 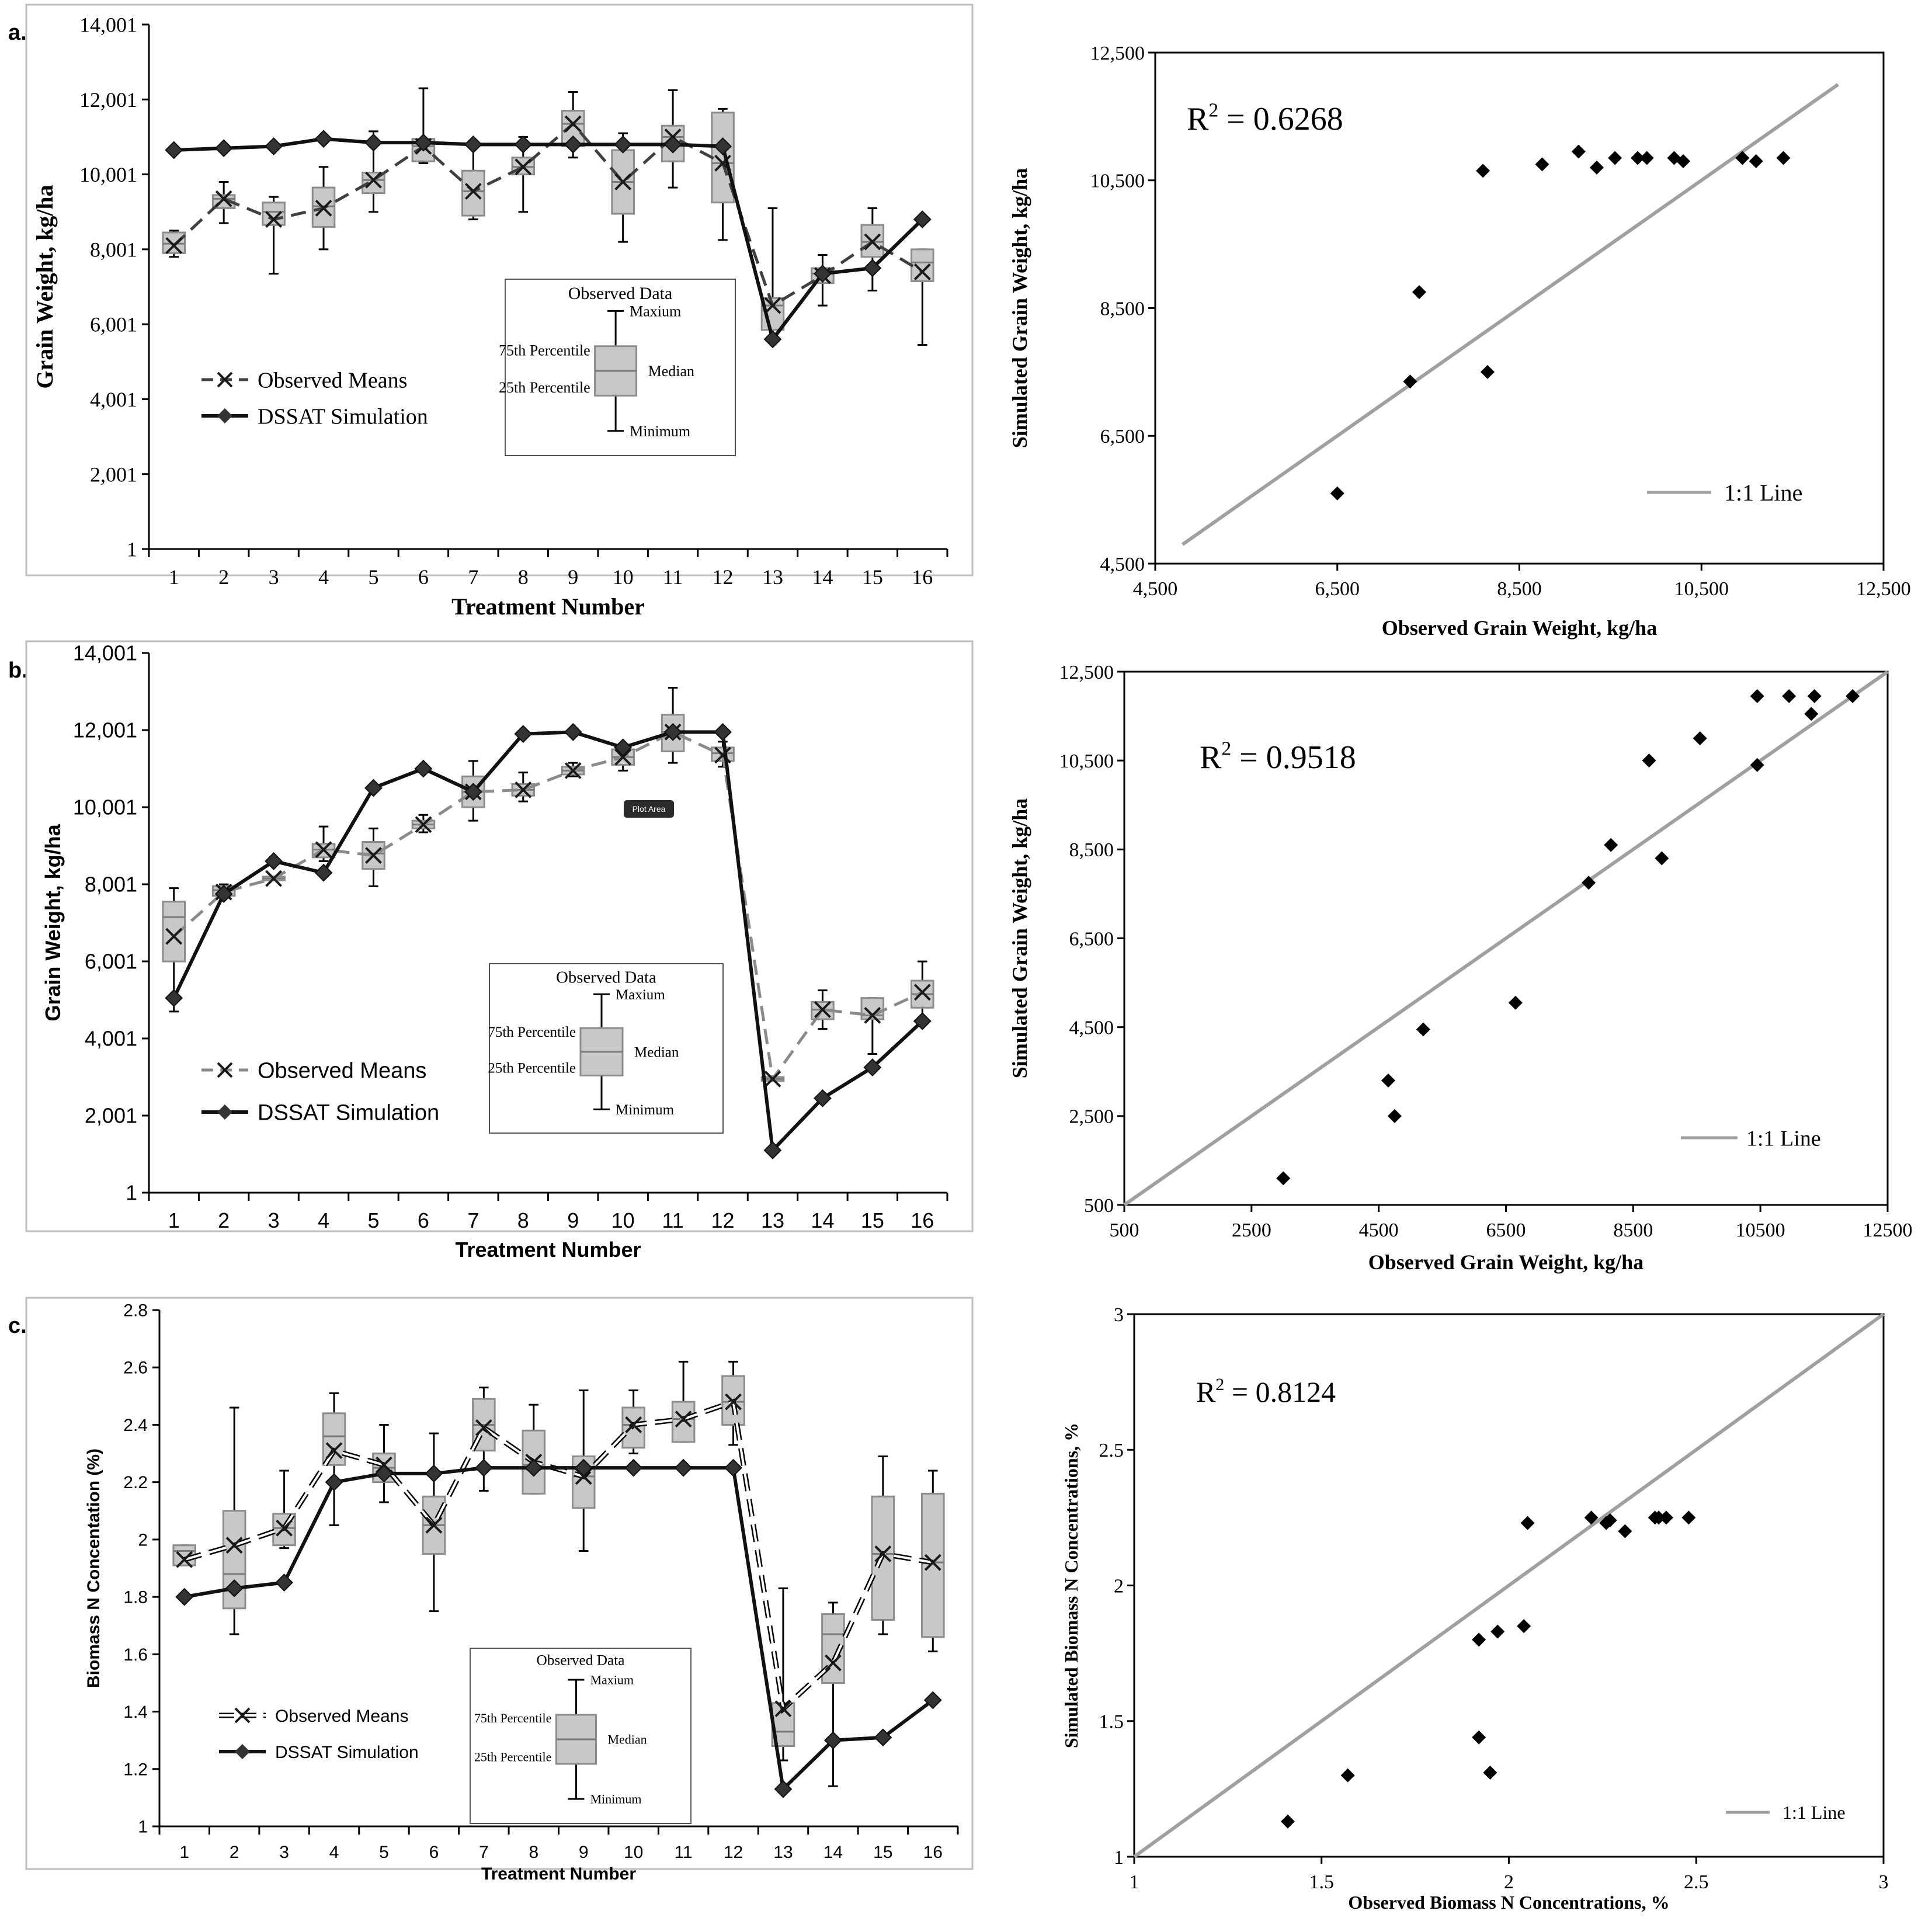 What do you see at coordinates (1099, 1206) in the screenshot?
I see `y-tick-label: 500` at bounding box center [1099, 1206].